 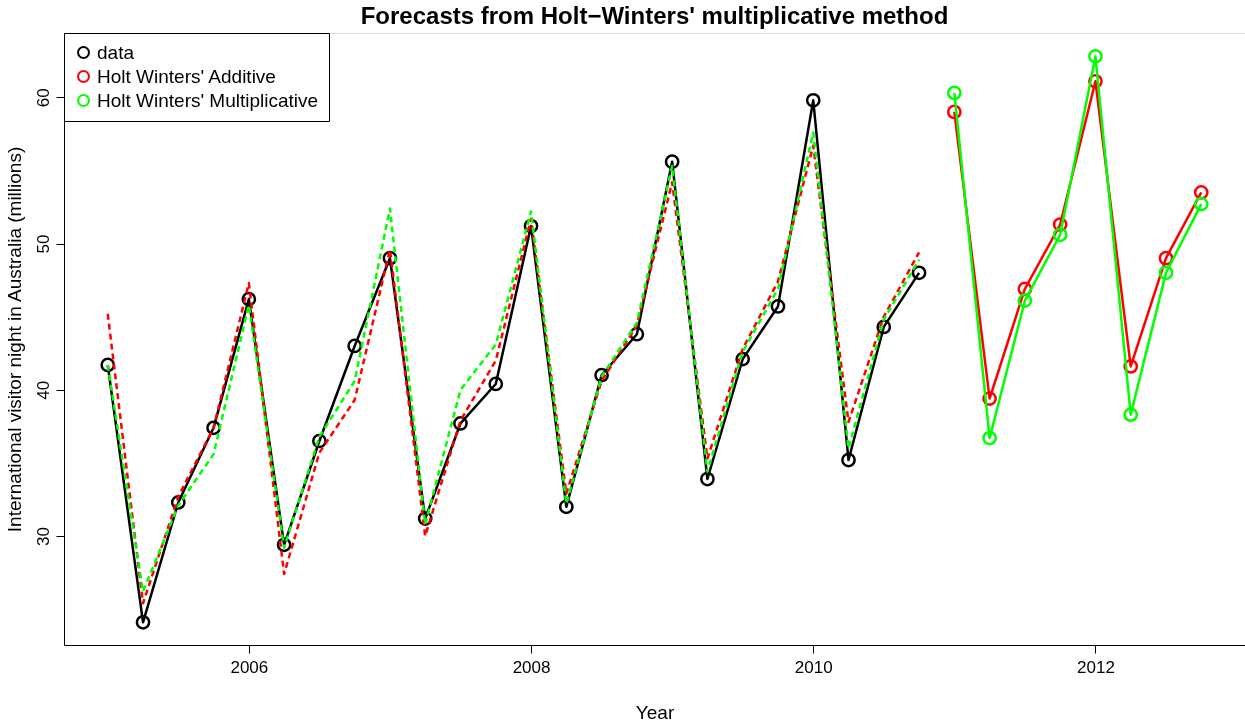 I want to click on x-tick-label: 2012, so click(x=1096, y=667).